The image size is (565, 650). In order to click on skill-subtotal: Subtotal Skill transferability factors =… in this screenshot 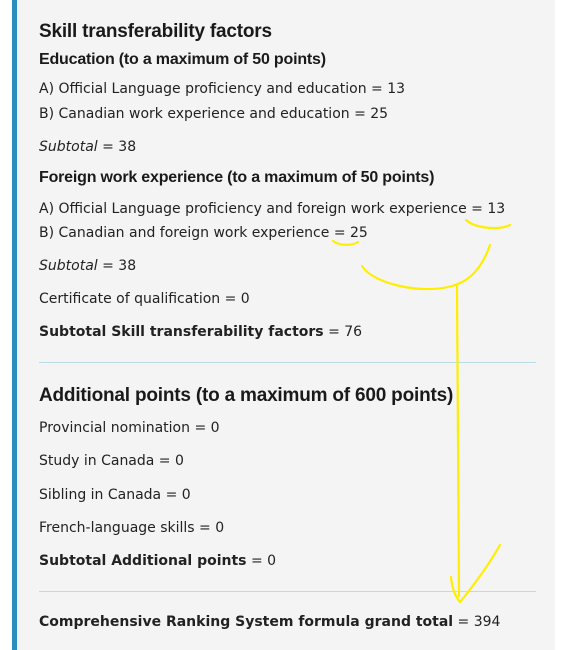, I will do `click(200, 332)`.